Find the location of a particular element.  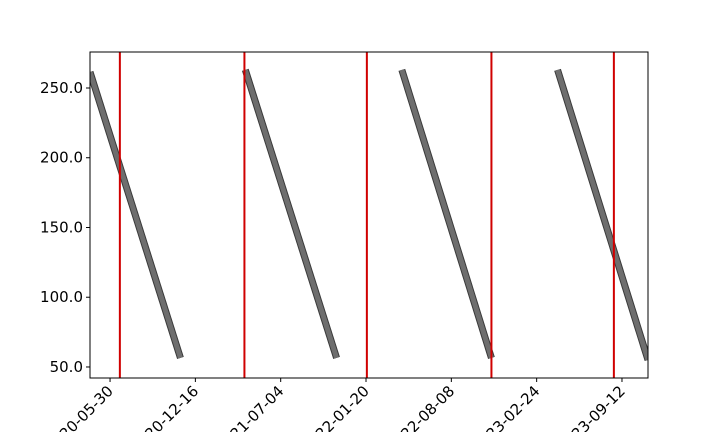

y-tick-label: 200.0 is located at coordinates (61, 158).